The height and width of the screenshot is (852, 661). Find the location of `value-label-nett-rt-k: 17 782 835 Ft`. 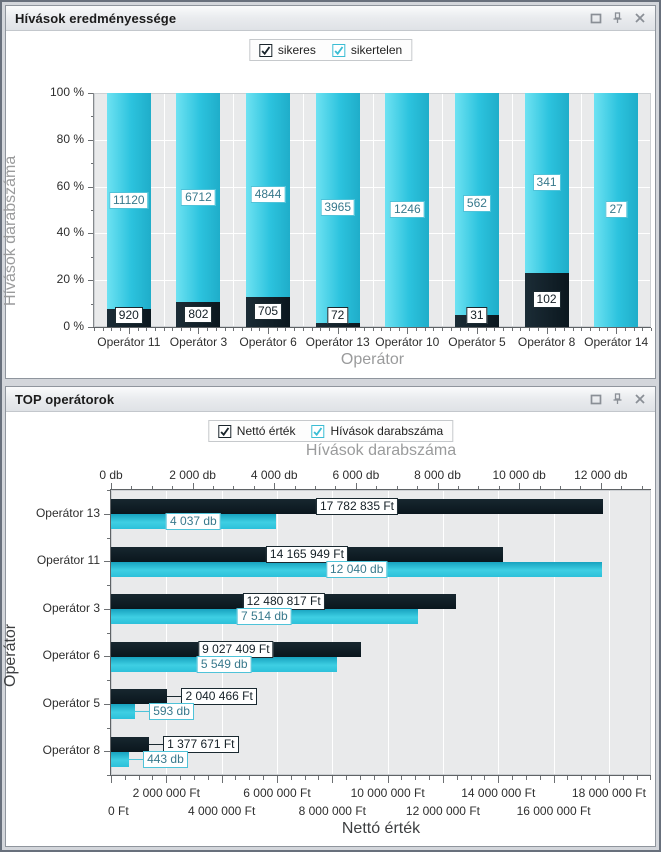

value-label-nett-rt-k: 17 782 835 Ft is located at coordinates (356, 506).